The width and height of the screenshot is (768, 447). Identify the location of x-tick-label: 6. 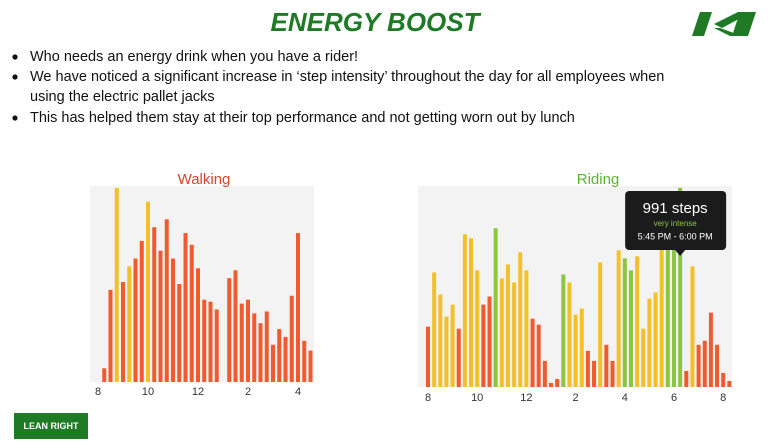
(674, 398).